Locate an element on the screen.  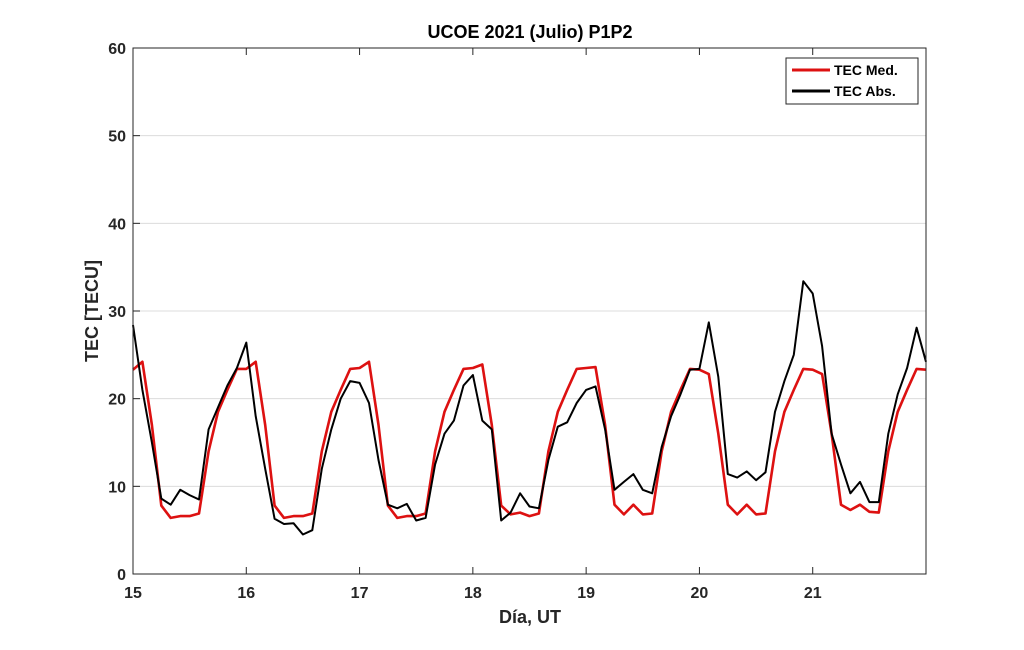
x-axis-title: Día, UT is located at coordinates (530, 617).